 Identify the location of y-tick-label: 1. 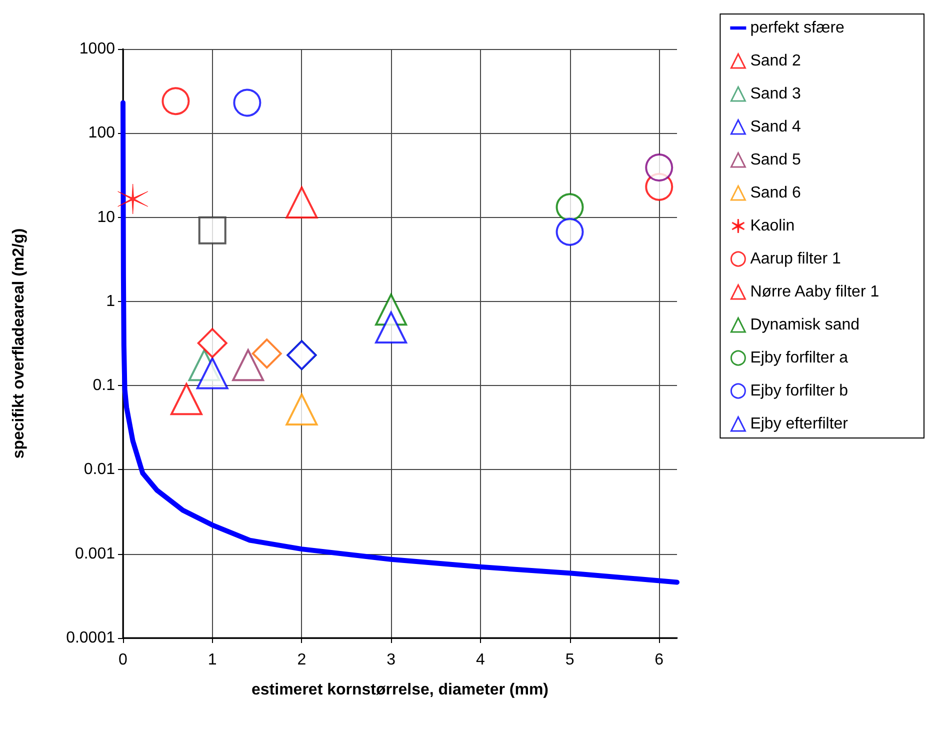
(111, 301).